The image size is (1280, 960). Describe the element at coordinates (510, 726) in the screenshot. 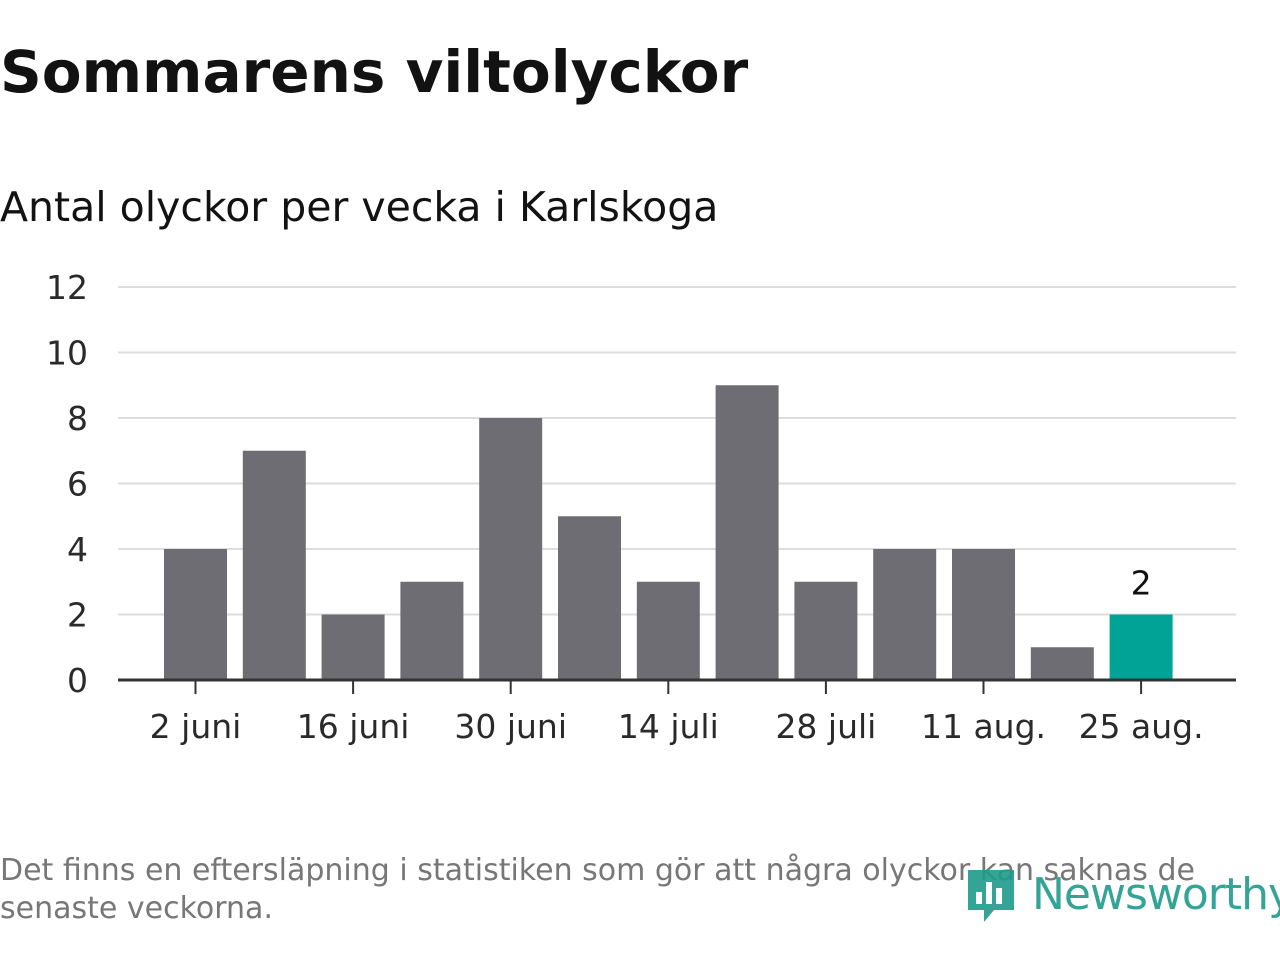

I see `x-tick-label: 30 juni` at that location.